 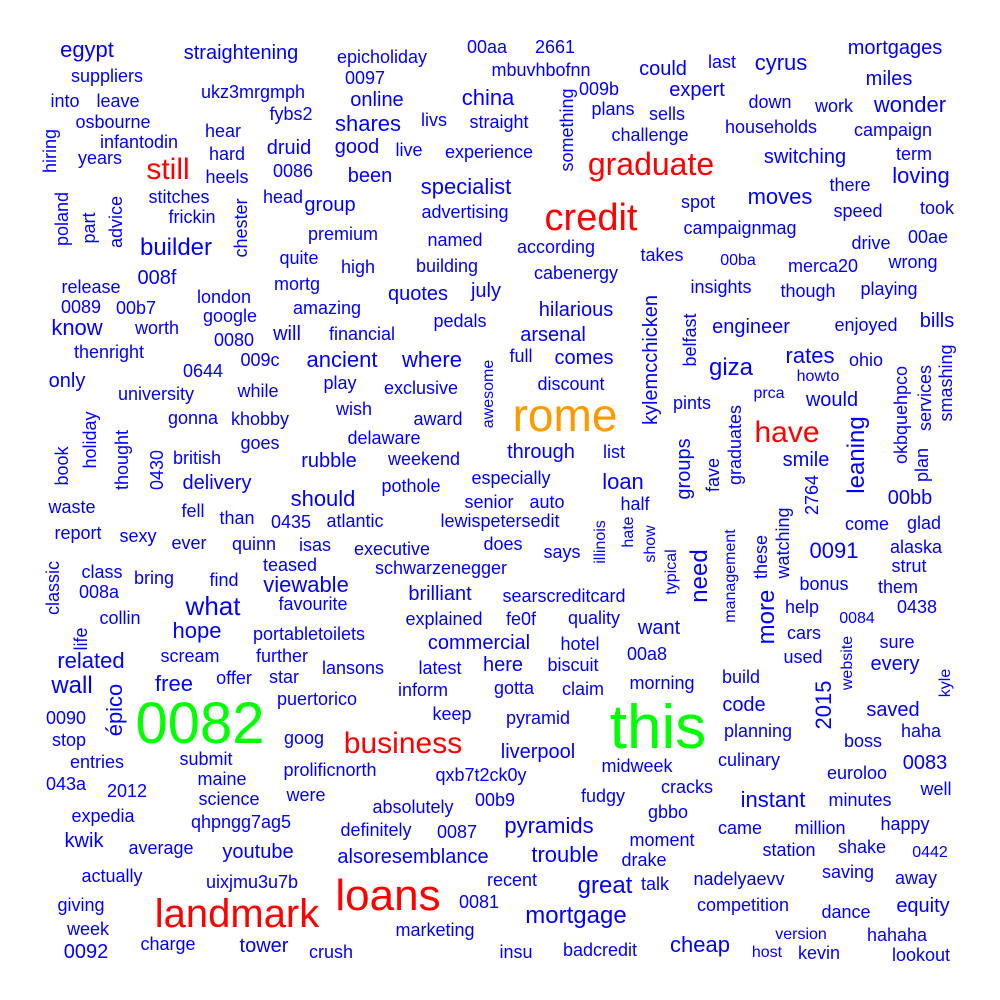 What do you see at coordinates (805, 157) in the screenshot?
I see `word: switching` at bounding box center [805, 157].